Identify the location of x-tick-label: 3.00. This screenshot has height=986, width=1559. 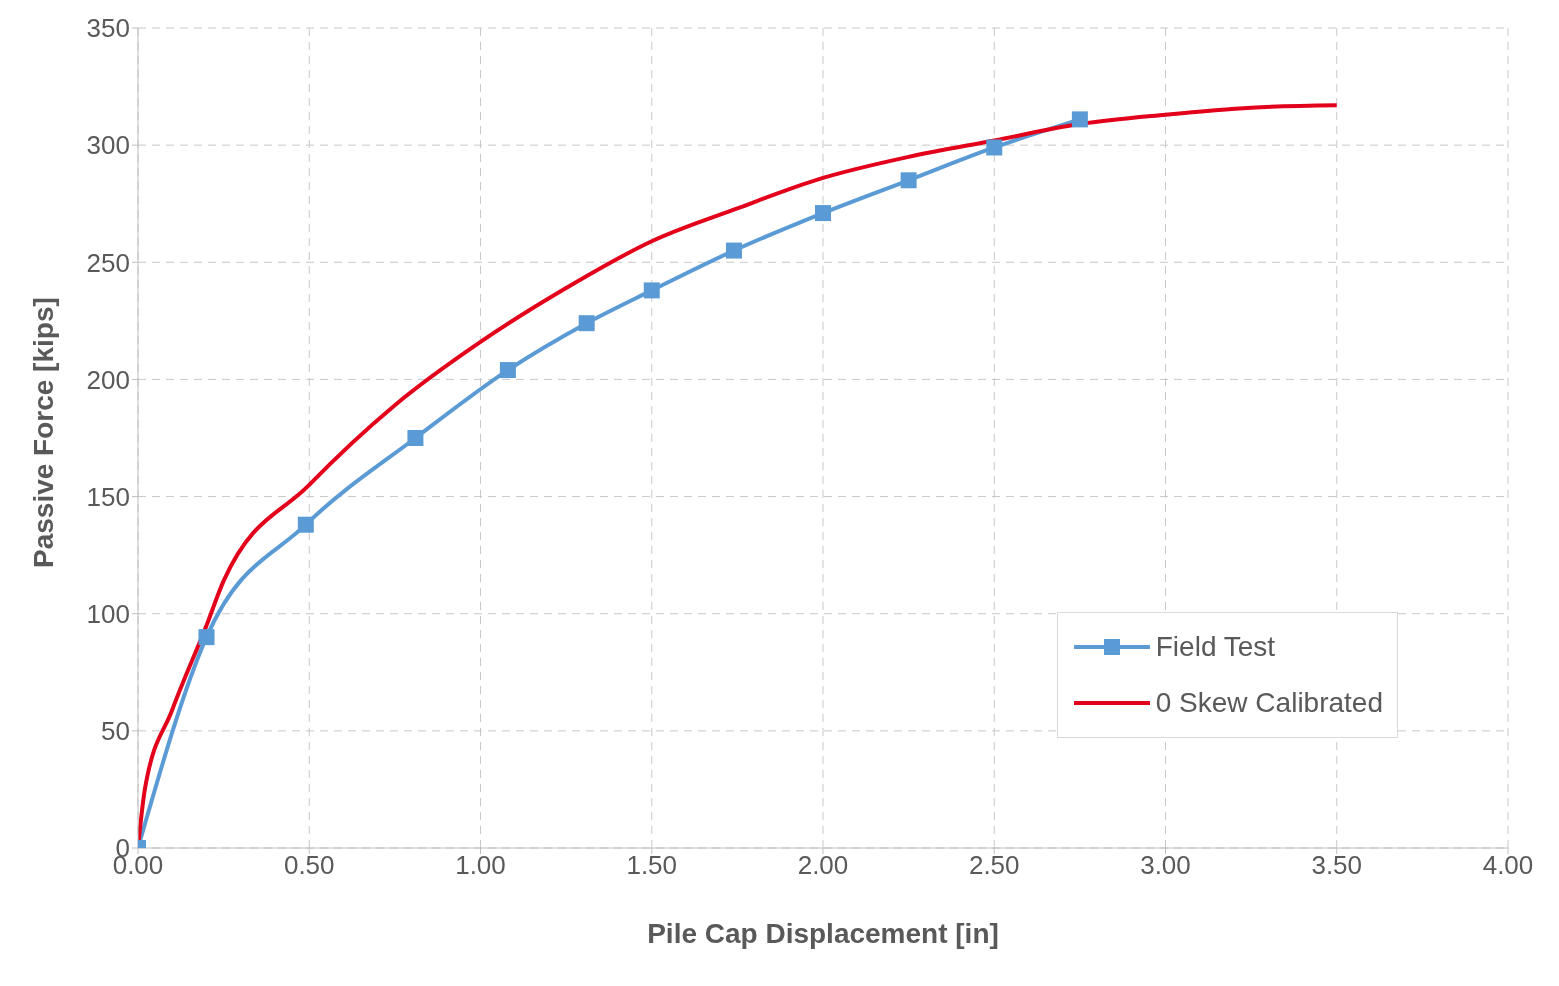
(1165, 865).